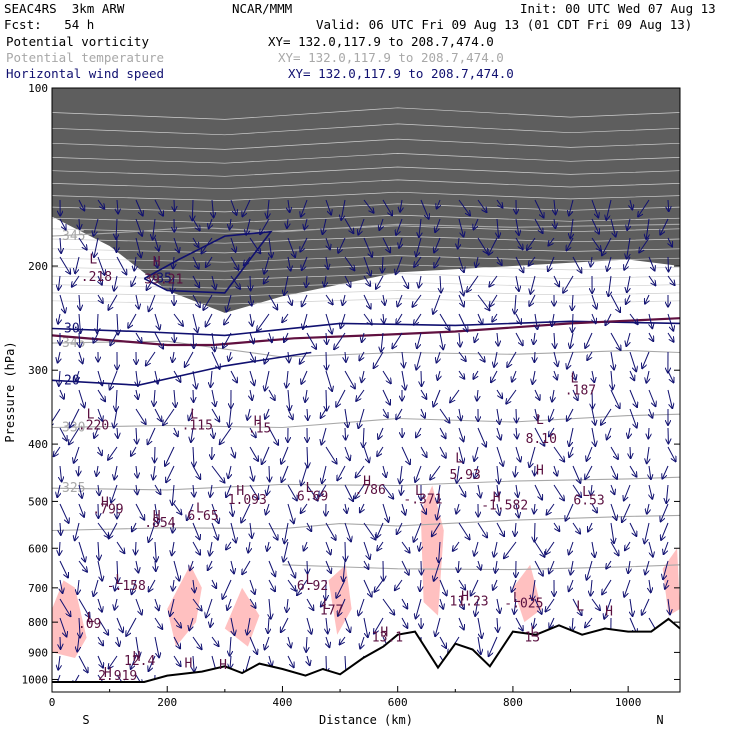  Describe the element at coordinates (164, 279) in the screenshot. I see `wind-speed-contour-label: 35` at that location.